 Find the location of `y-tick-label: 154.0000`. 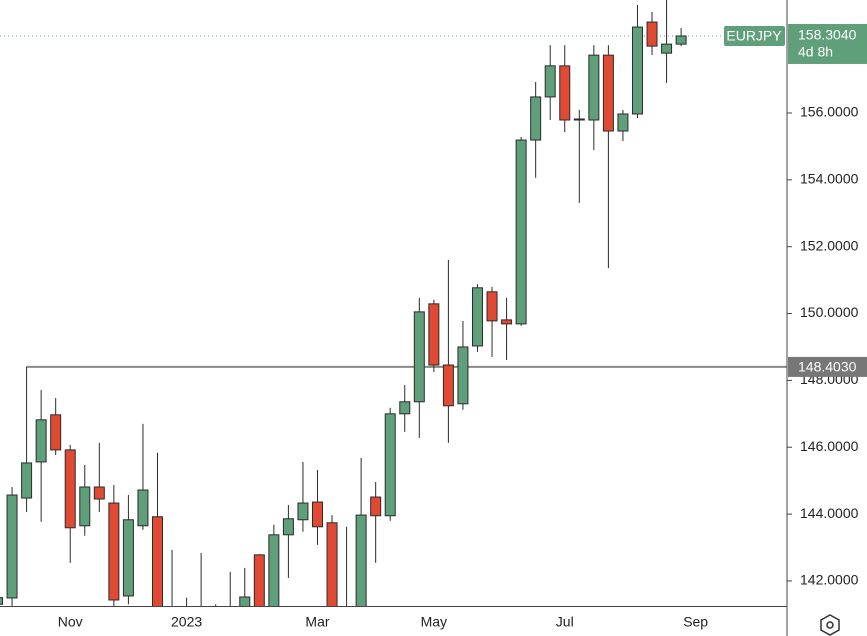

y-tick-label: 154.0000 is located at coordinates (829, 179).